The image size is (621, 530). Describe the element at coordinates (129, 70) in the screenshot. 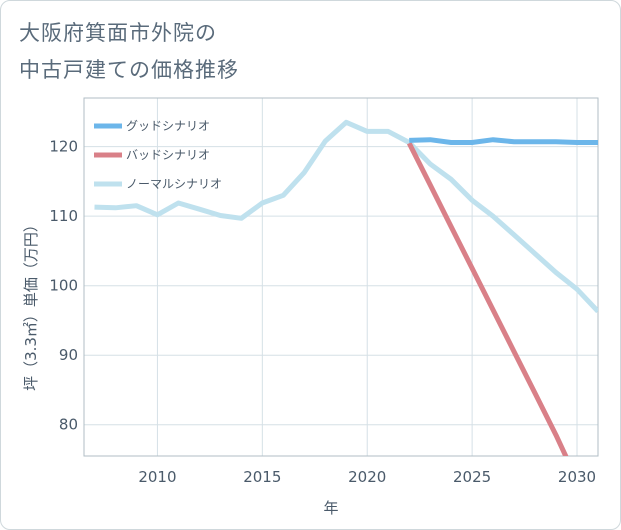

I see `chart-title-line-2: 中古戸建ての価格推移` at that location.